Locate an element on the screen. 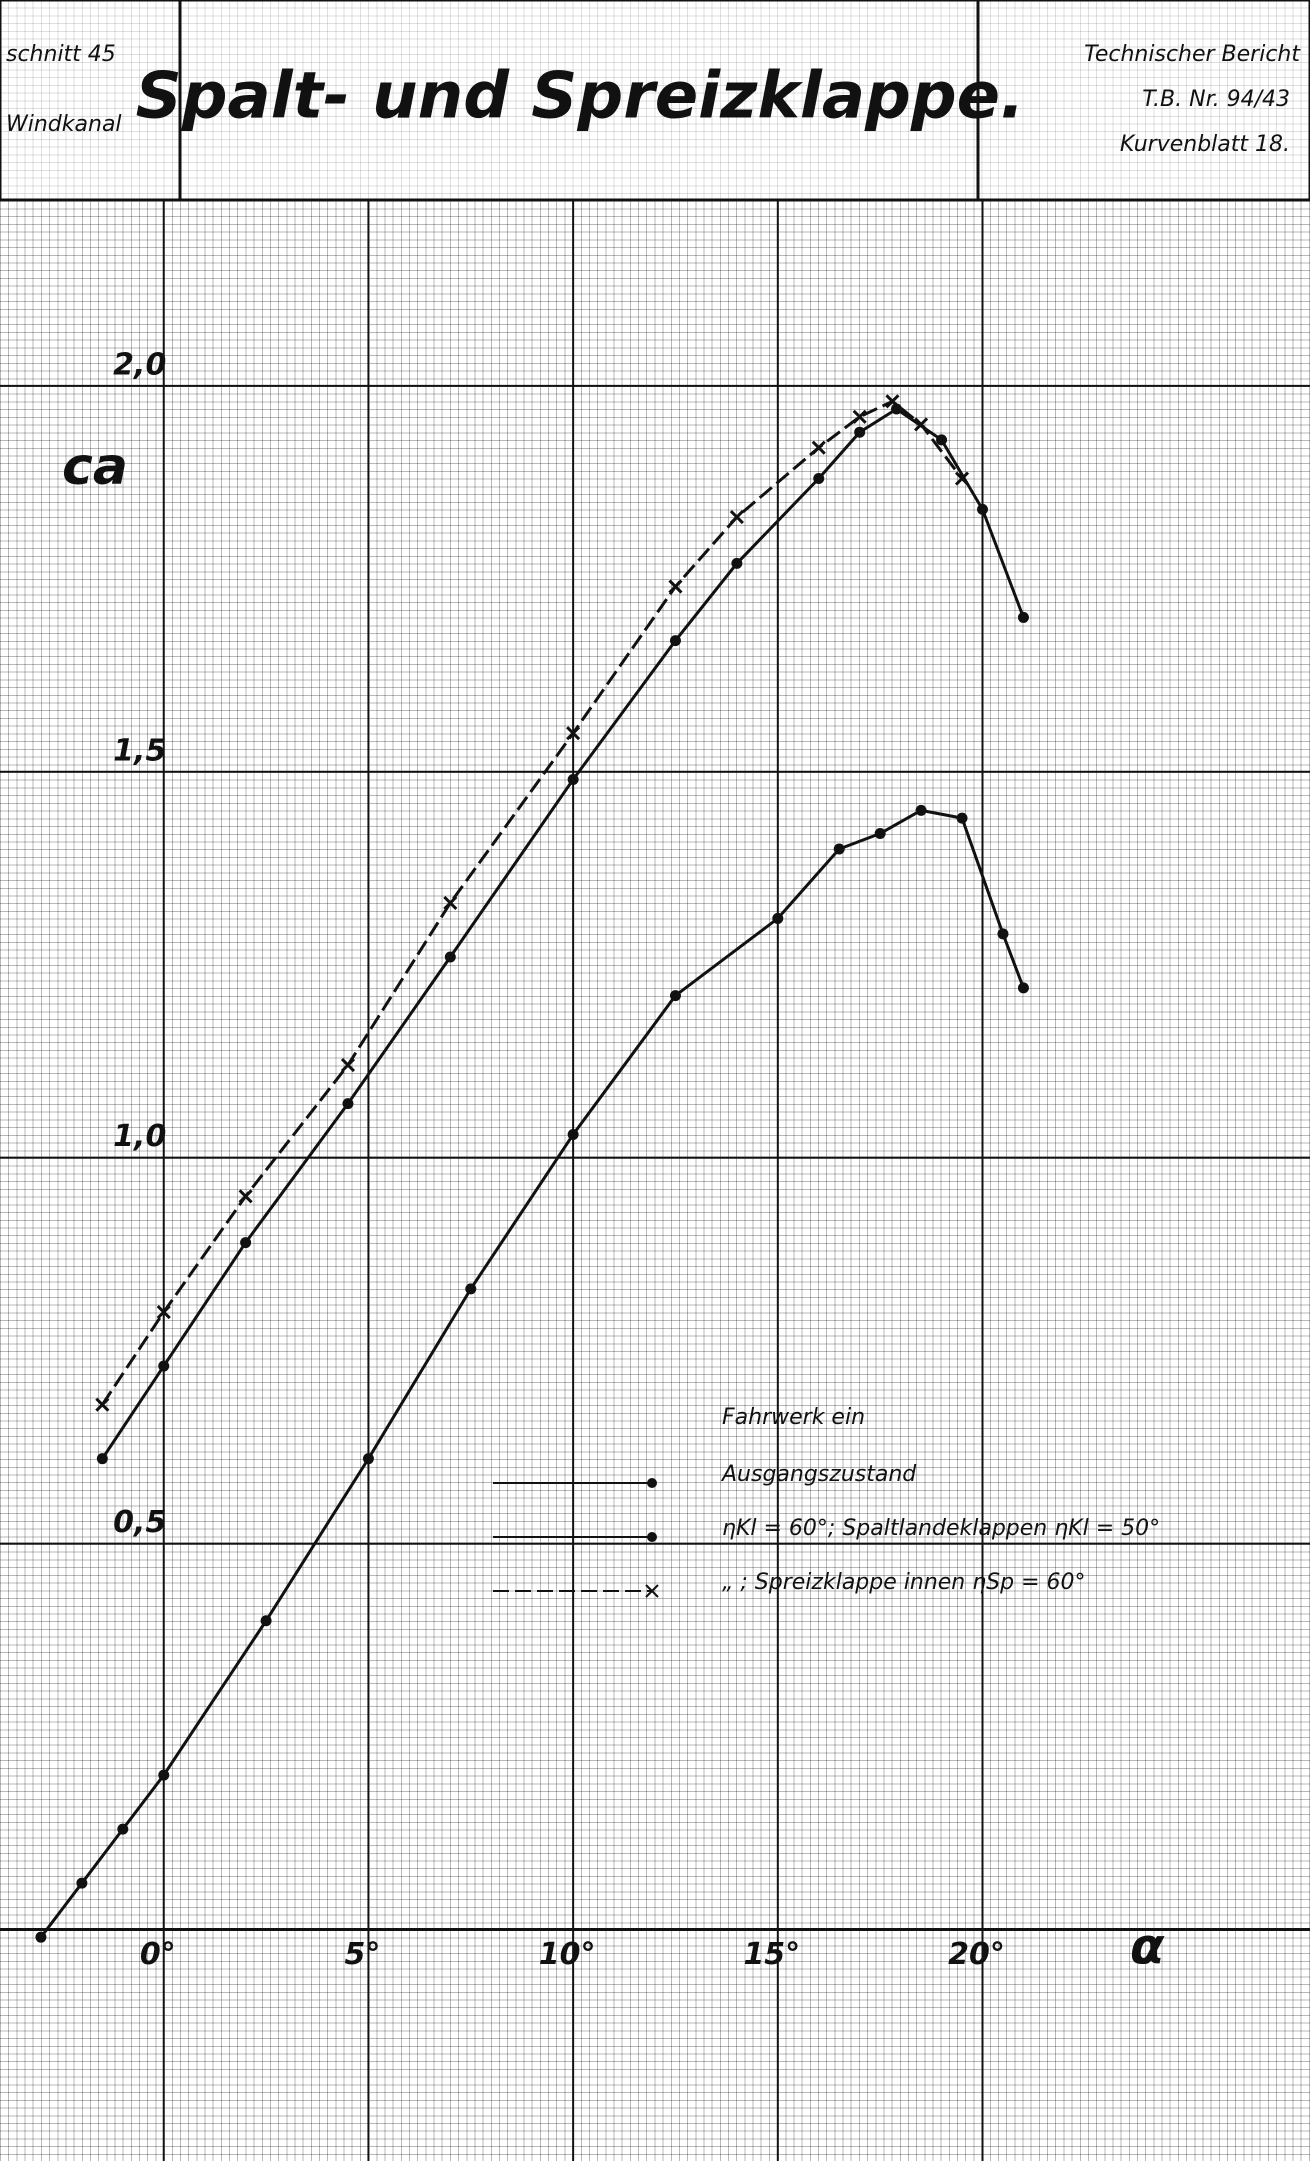 This screenshot has height=2161, width=1310. y-tick-label: 1,5 is located at coordinates (139, 750).